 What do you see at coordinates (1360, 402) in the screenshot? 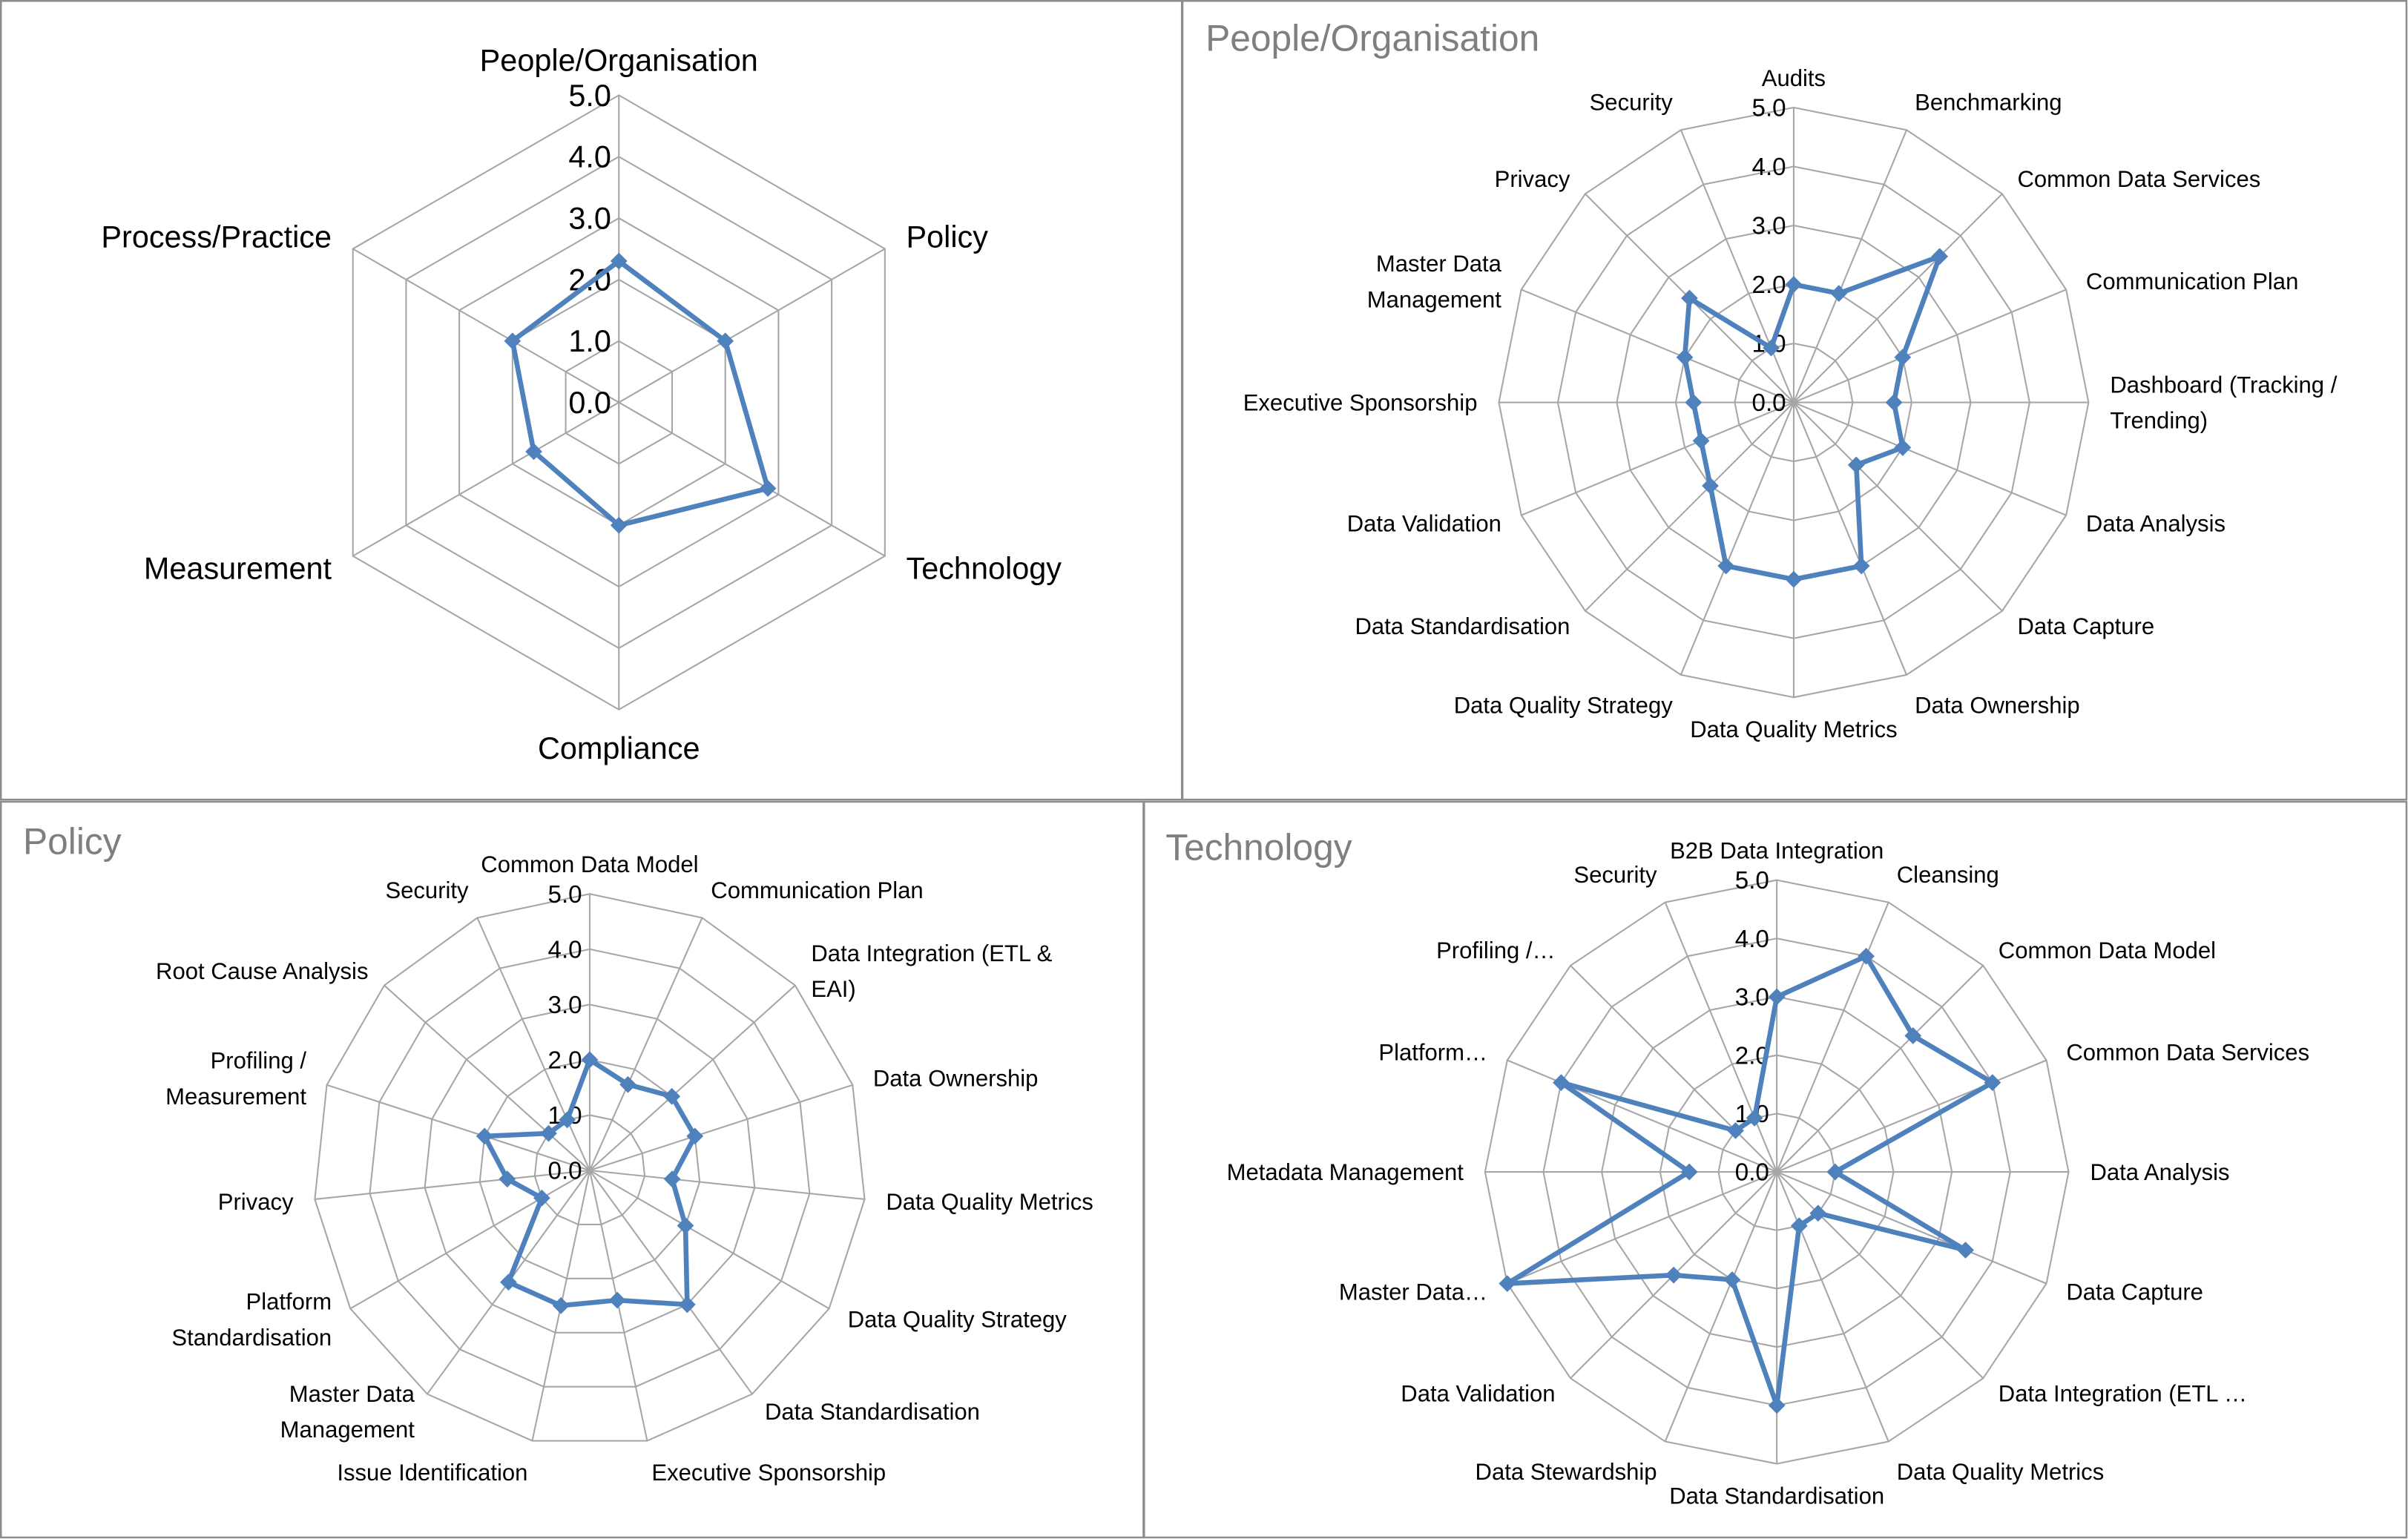
I see `category-label: Executive Sponsorship` at bounding box center [1360, 402].